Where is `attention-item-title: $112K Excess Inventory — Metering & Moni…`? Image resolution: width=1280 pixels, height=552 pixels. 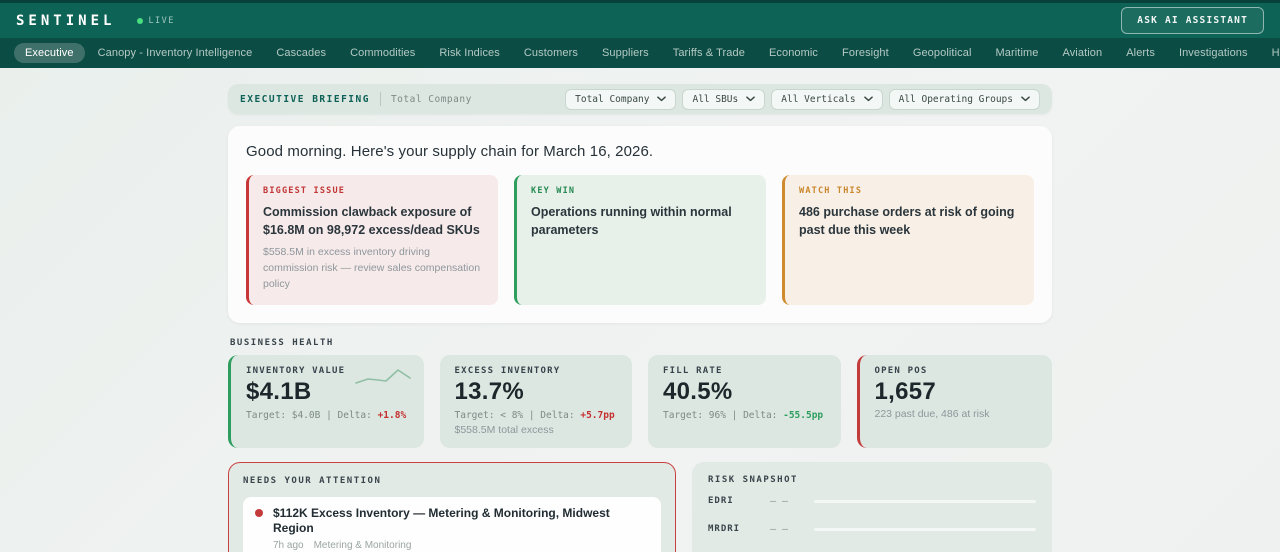 attention-item-title: $112K Excess Inventory — Metering & Moni… is located at coordinates (441, 520).